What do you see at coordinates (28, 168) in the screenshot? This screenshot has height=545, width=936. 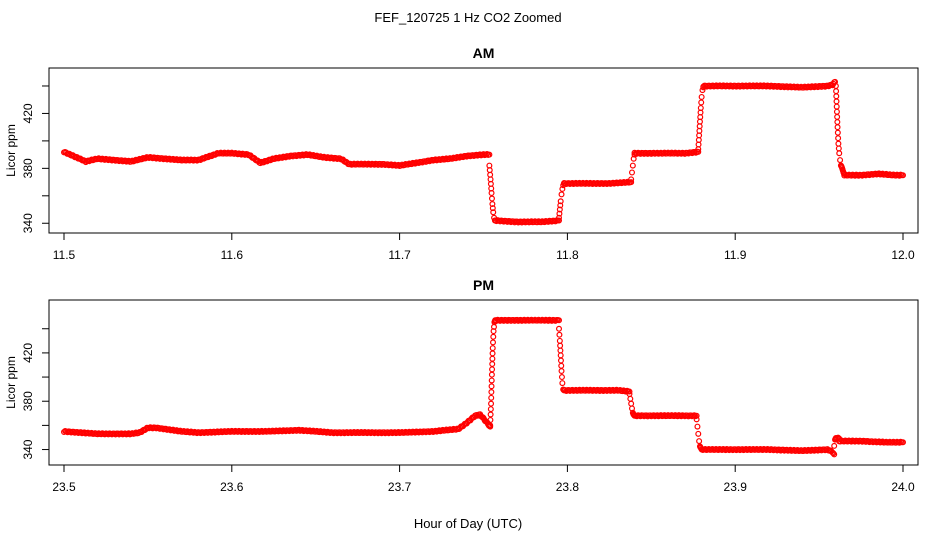 I see `am-y-tick-label: 380` at bounding box center [28, 168].